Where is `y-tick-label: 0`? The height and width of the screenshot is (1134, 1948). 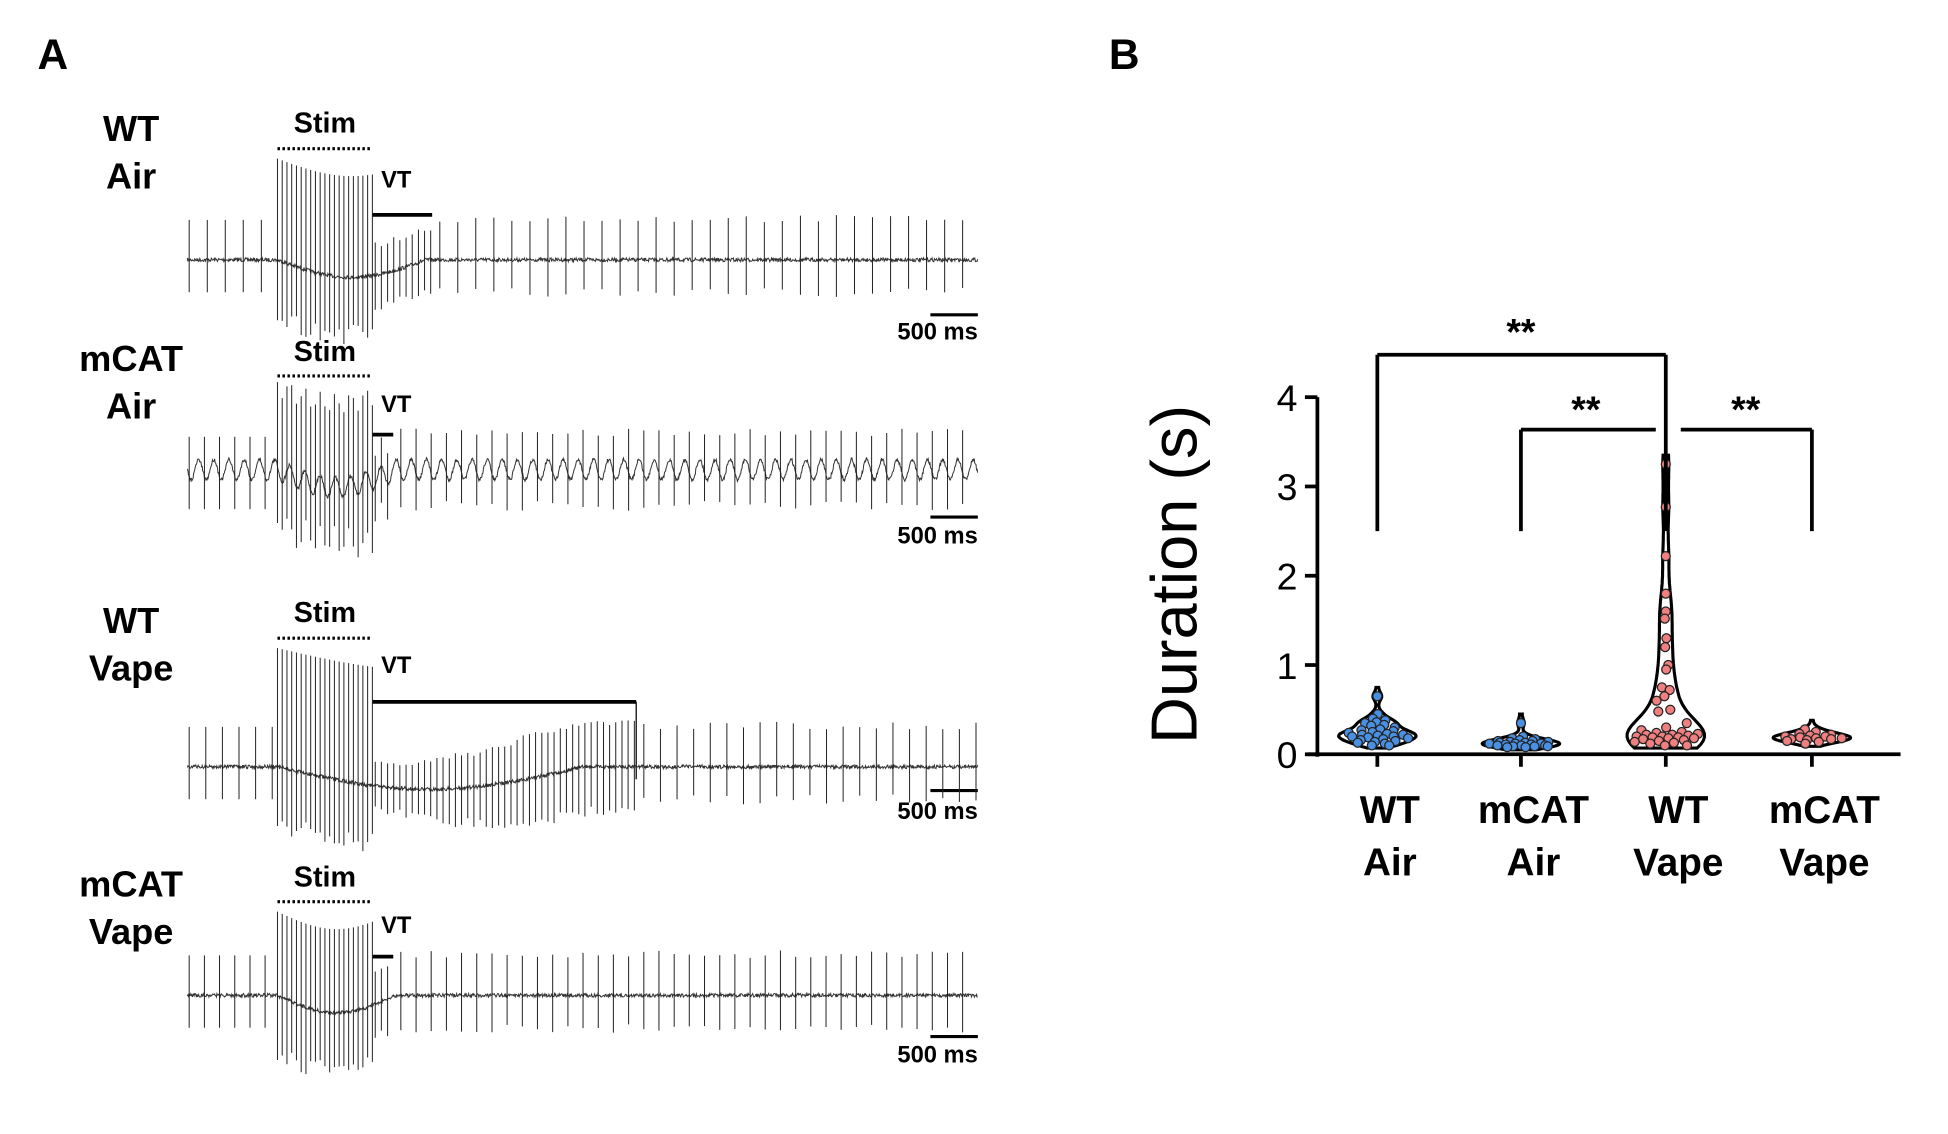
y-tick-label: 0 is located at coordinates (1287, 755).